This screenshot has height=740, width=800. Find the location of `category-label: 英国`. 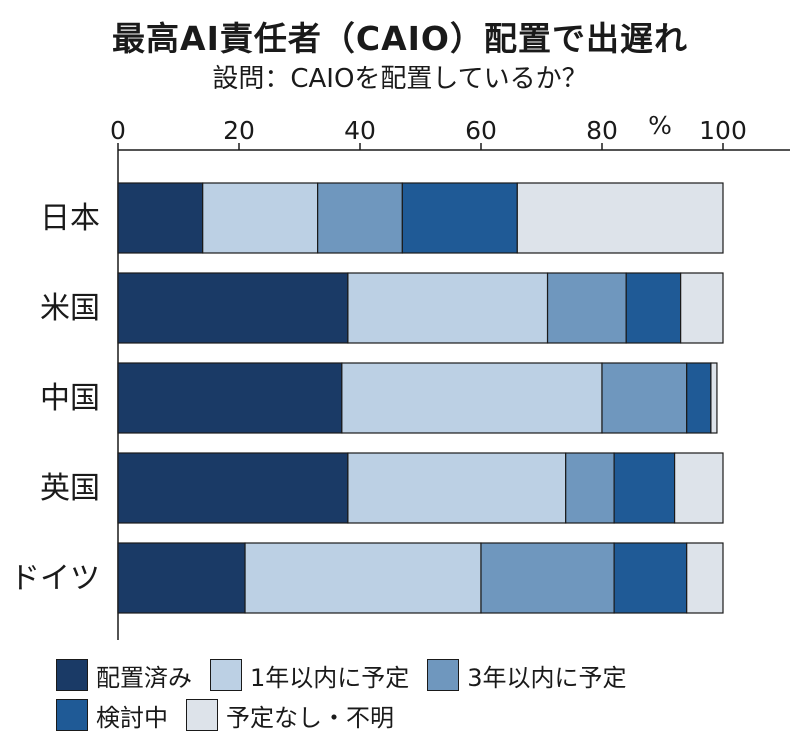

category-label: 英国 is located at coordinates (70, 488).